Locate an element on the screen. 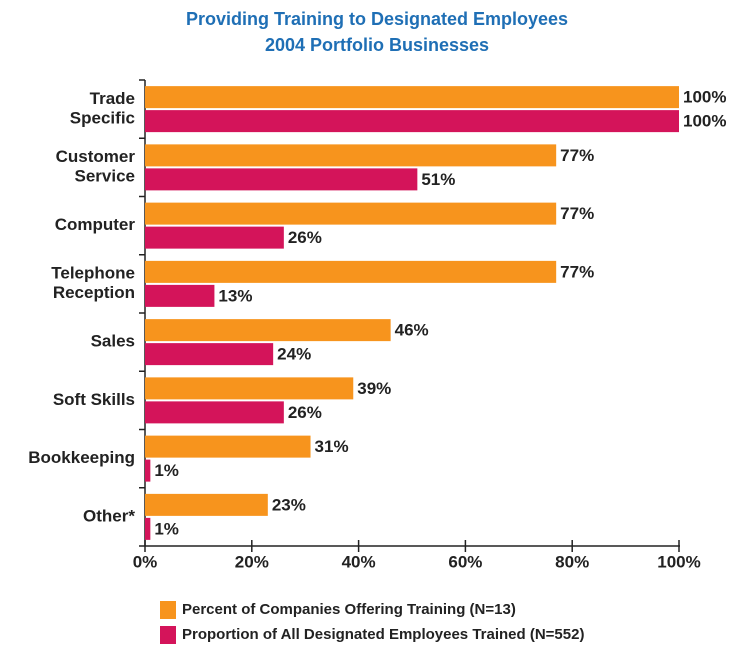  x-tick-label: 20% is located at coordinates (252, 561).